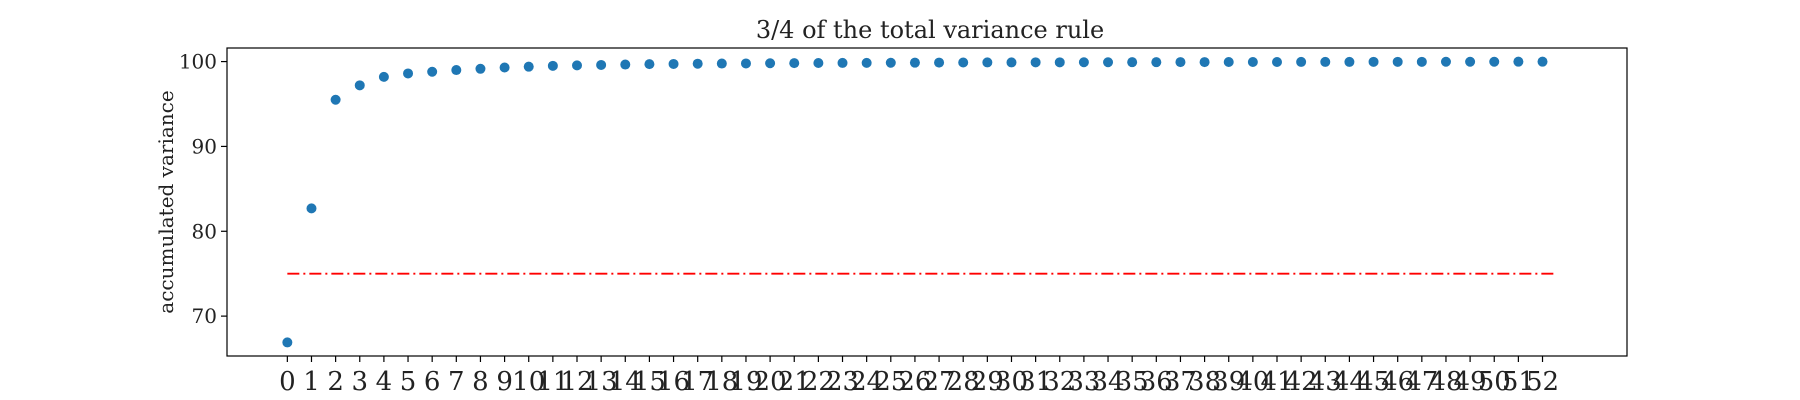  Describe the element at coordinates (1156, 382) in the screenshot. I see `x-tick-label: 36` at that location.